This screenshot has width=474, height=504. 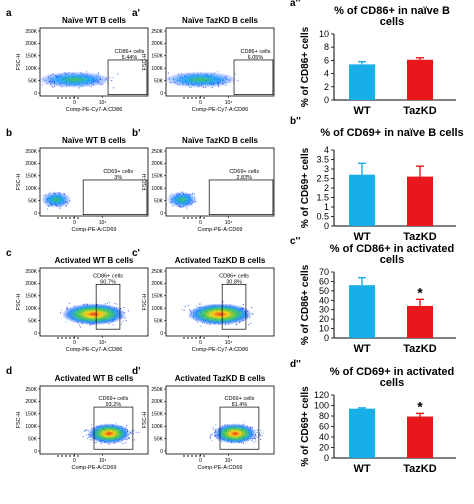 I want to click on gate-percentage: 6.05%, so click(x=256, y=58).